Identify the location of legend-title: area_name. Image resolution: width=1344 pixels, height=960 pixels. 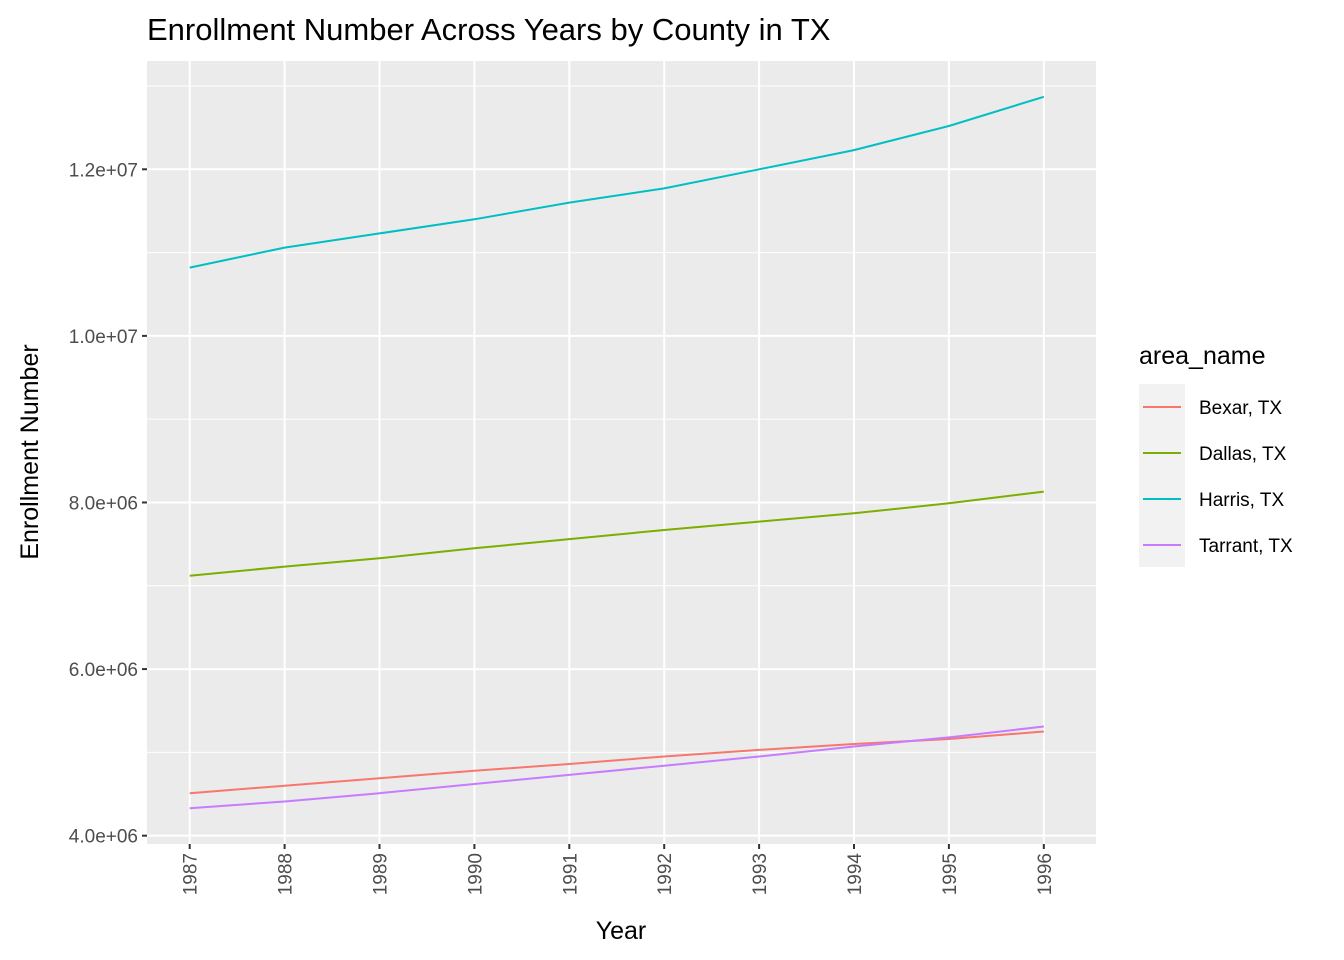
(1202, 356).